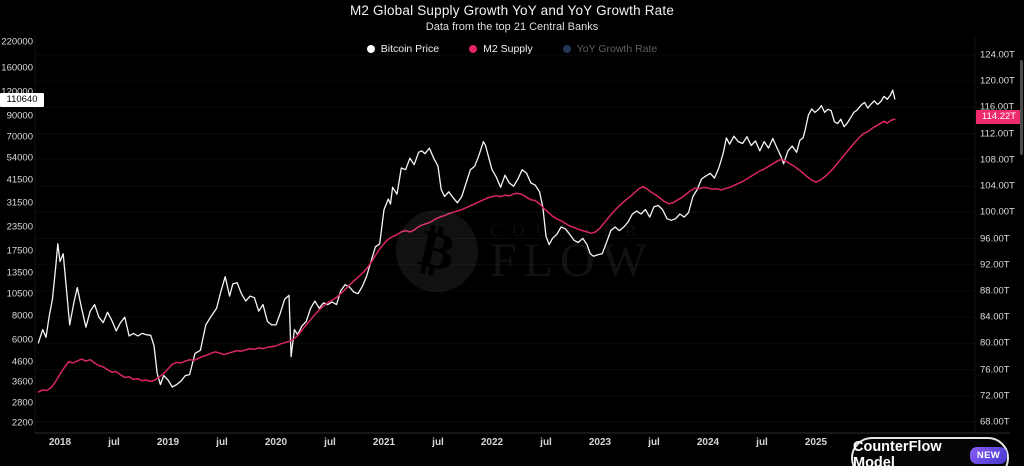  I want to click on x-axis-tick: 2024, so click(708, 442).